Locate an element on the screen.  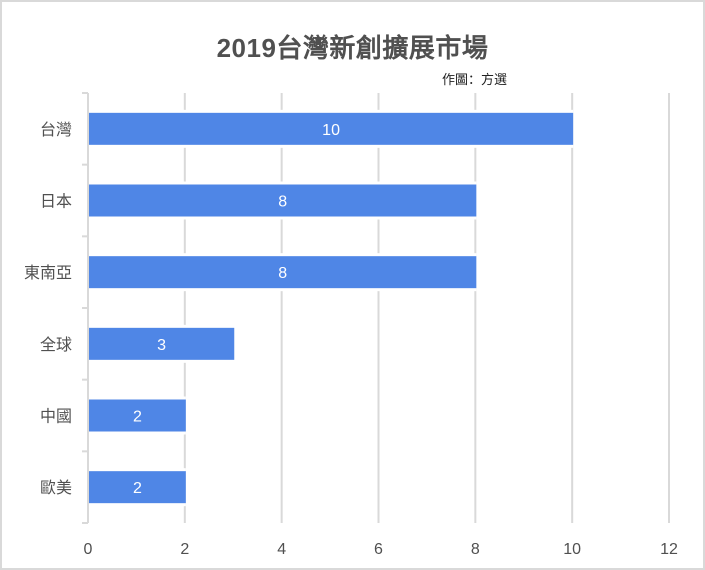
x-tick-label: 8 is located at coordinates (475, 549).